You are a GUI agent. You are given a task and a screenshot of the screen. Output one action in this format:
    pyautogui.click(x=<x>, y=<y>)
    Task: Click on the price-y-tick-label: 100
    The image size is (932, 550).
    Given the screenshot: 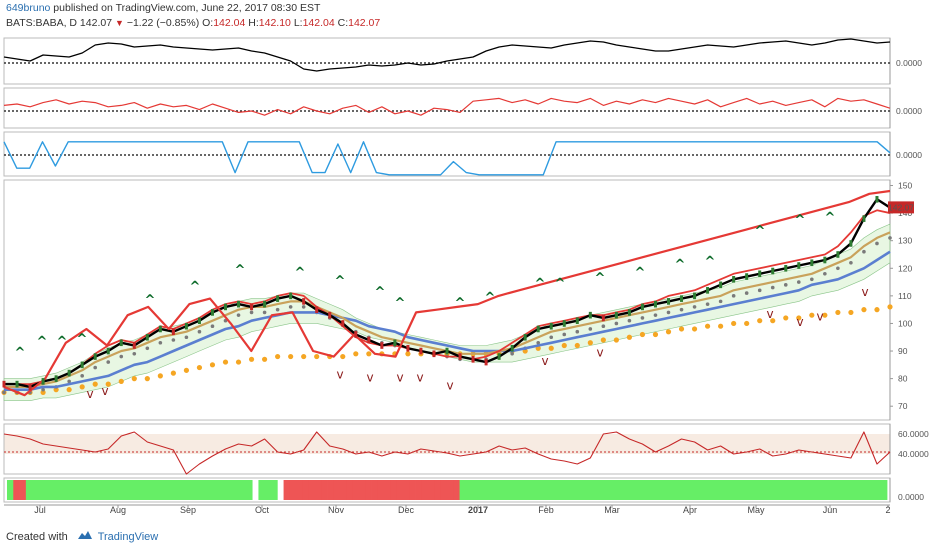 What is the action you would take?
    pyautogui.click(x=905, y=323)
    